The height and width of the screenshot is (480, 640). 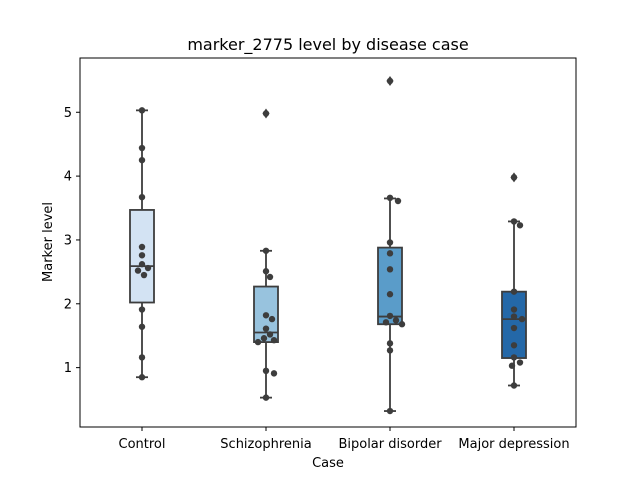 I want to click on y-tick-label: 5, so click(x=68, y=113).